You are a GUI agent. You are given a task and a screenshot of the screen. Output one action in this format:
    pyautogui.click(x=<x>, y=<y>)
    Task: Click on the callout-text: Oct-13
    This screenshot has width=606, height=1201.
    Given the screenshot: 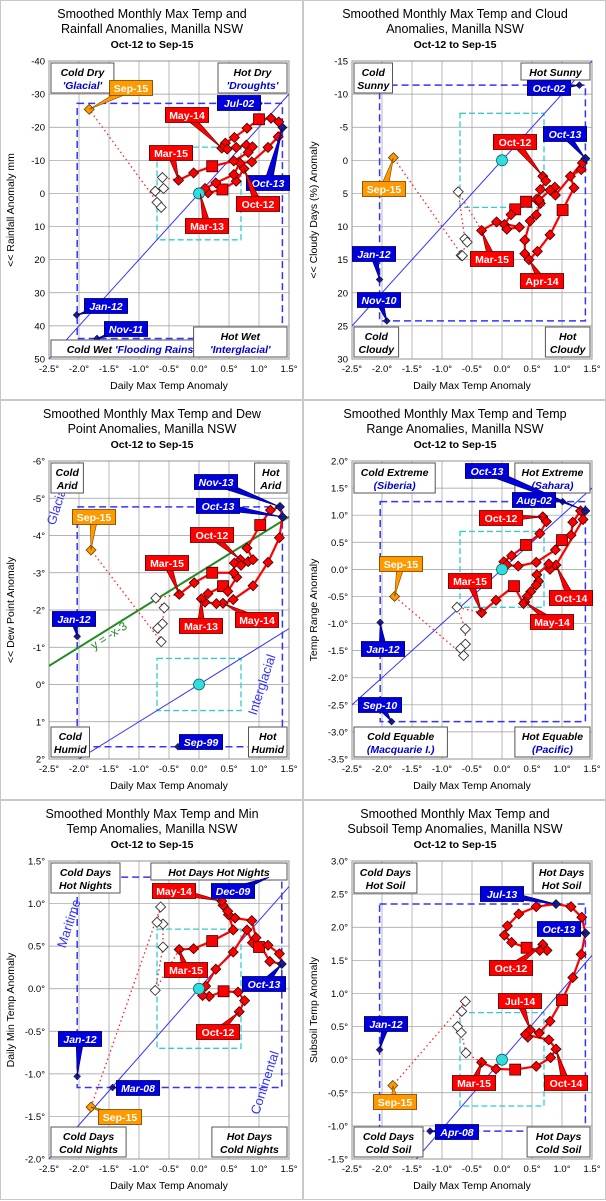 What is the action you would take?
    pyautogui.click(x=218, y=507)
    